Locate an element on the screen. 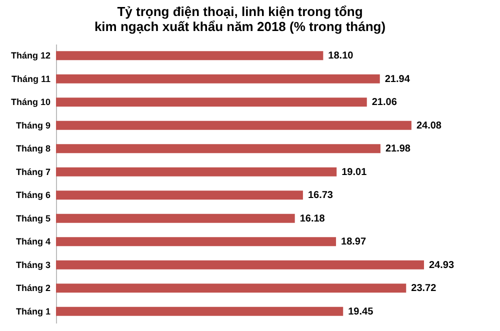 The image size is (500, 331). y-tick-label: Tháng 11 is located at coordinates (30, 79).